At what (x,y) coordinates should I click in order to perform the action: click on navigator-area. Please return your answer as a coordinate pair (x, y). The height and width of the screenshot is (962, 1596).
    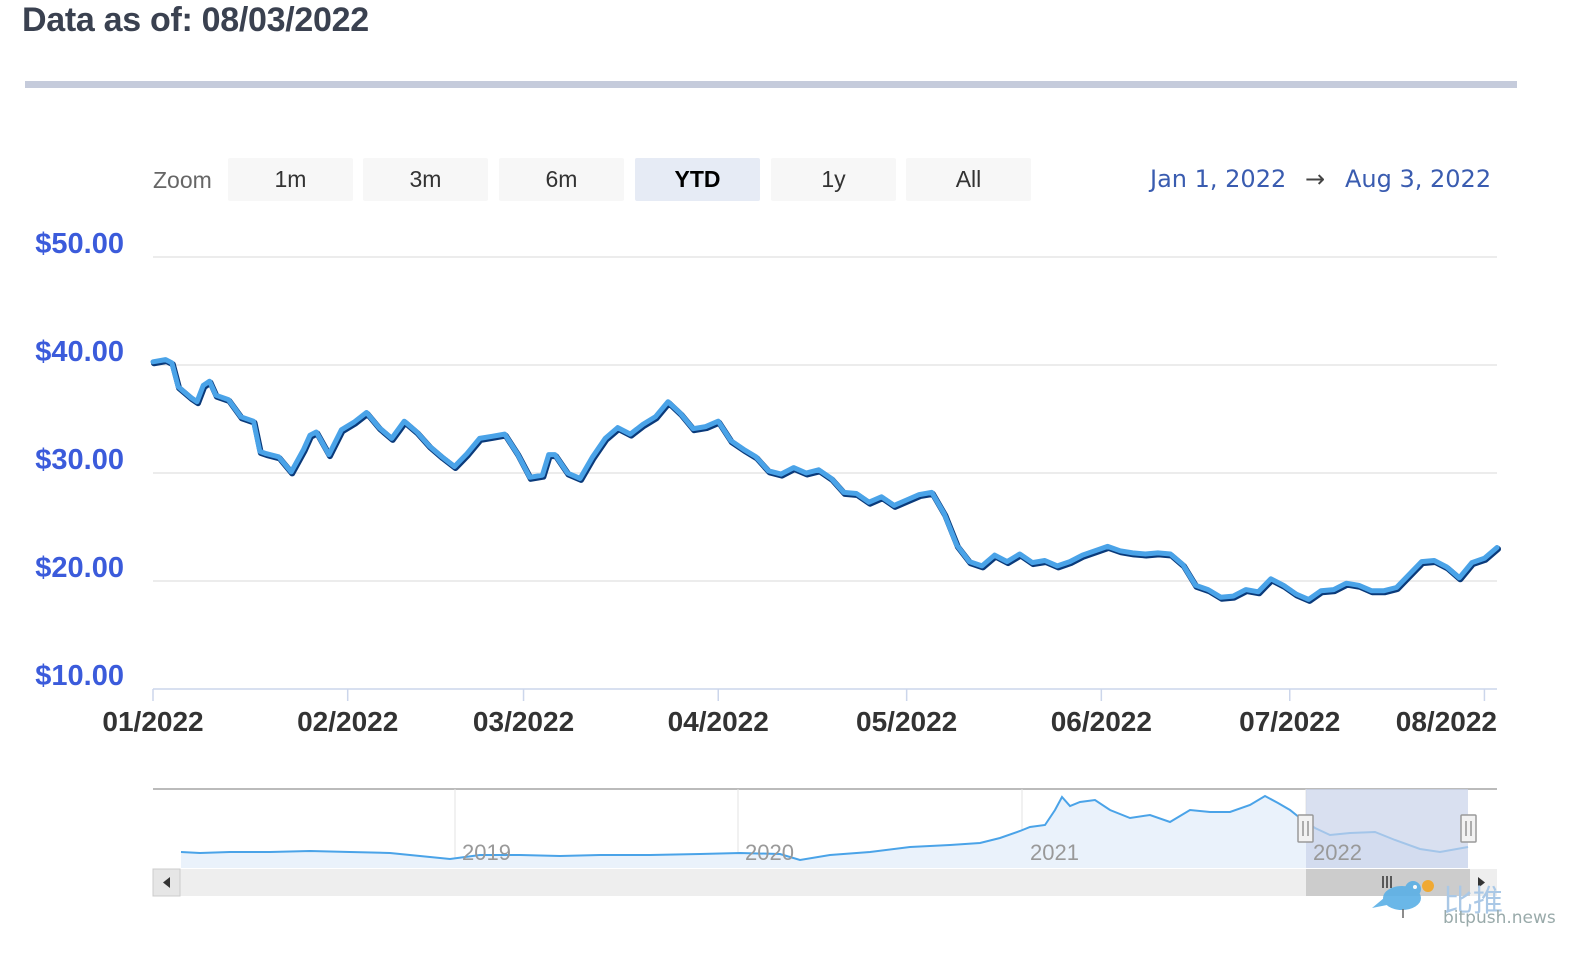
    Looking at the image, I should click on (824, 832).